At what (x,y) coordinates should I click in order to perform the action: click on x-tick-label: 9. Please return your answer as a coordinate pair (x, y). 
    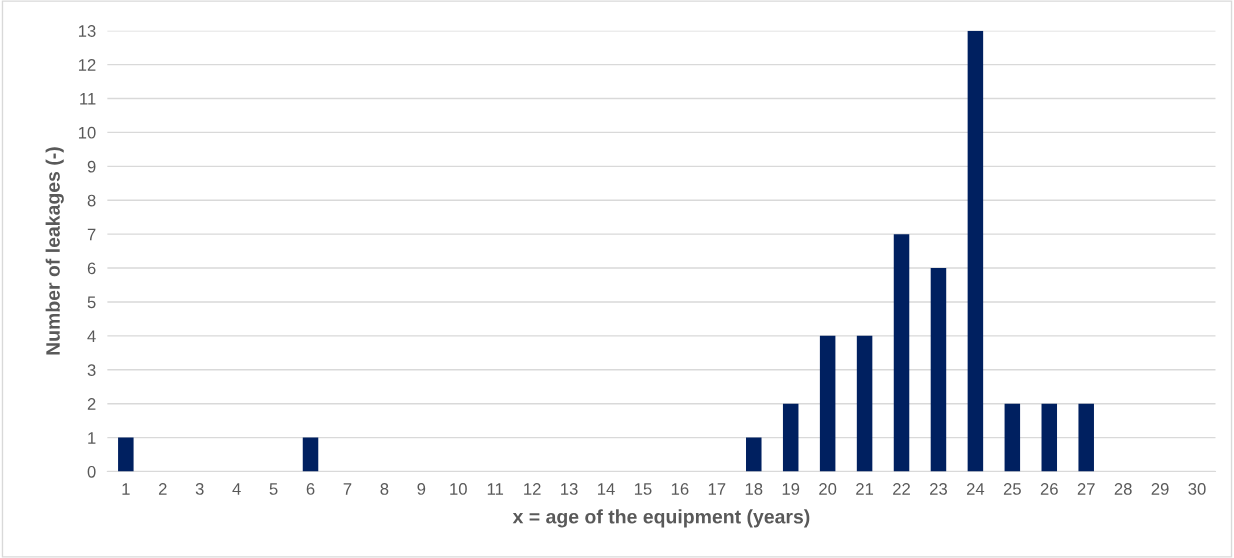
    Looking at the image, I should click on (421, 489).